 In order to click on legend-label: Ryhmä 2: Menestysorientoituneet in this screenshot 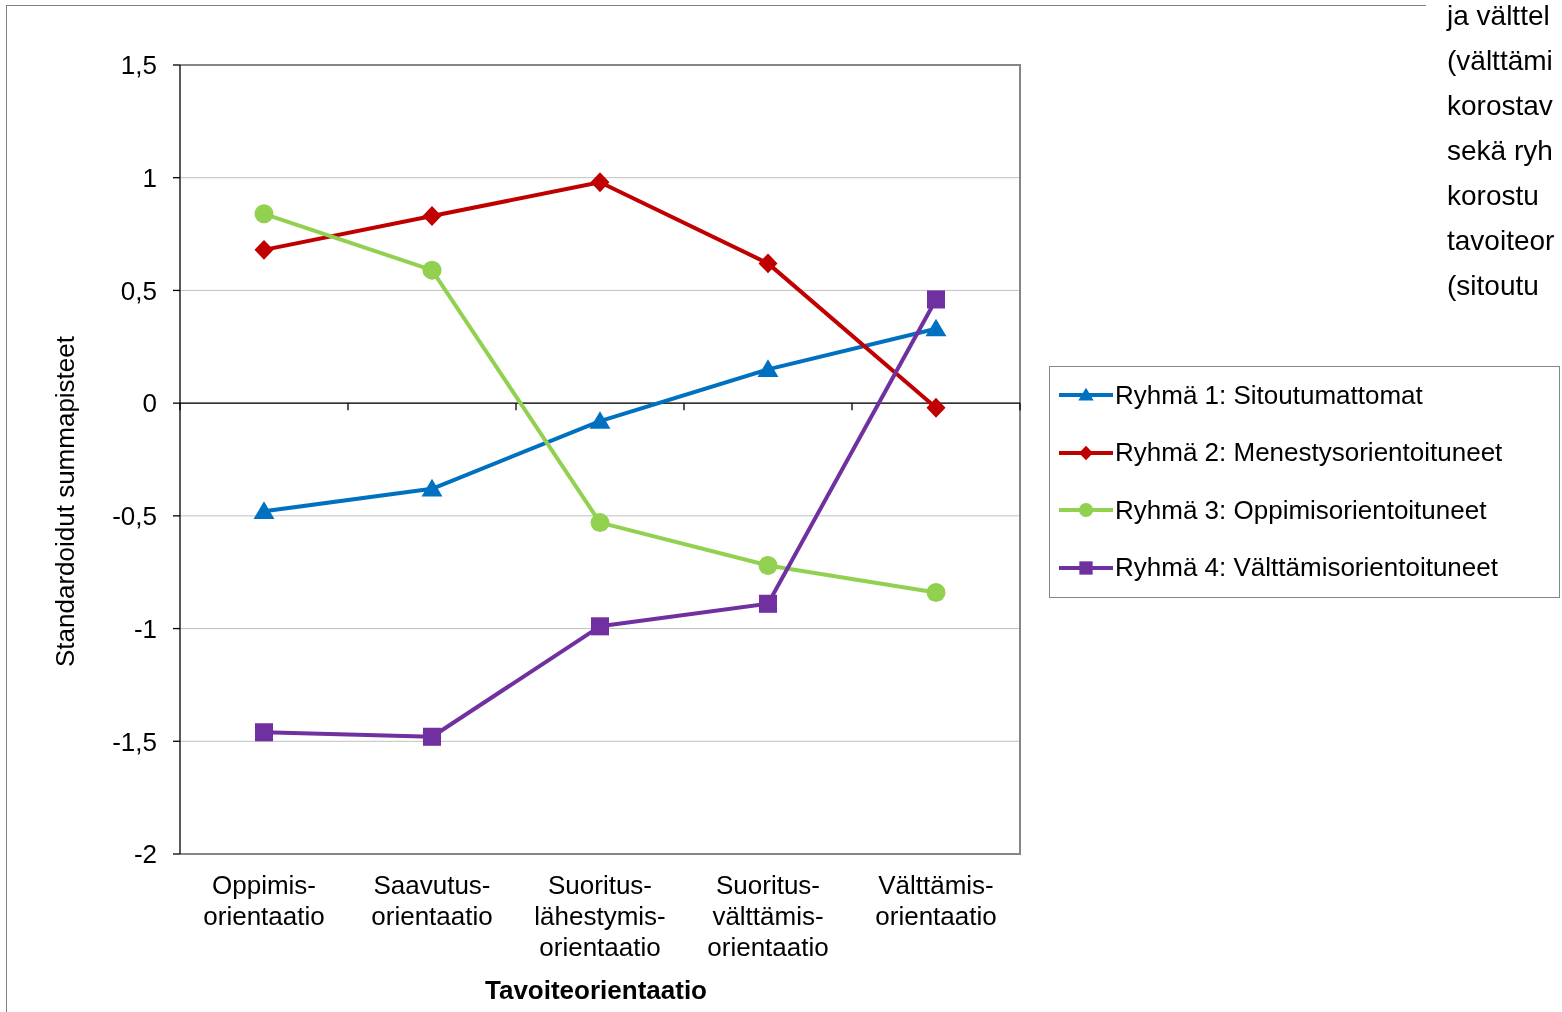, I will do `click(1309, 453)`.